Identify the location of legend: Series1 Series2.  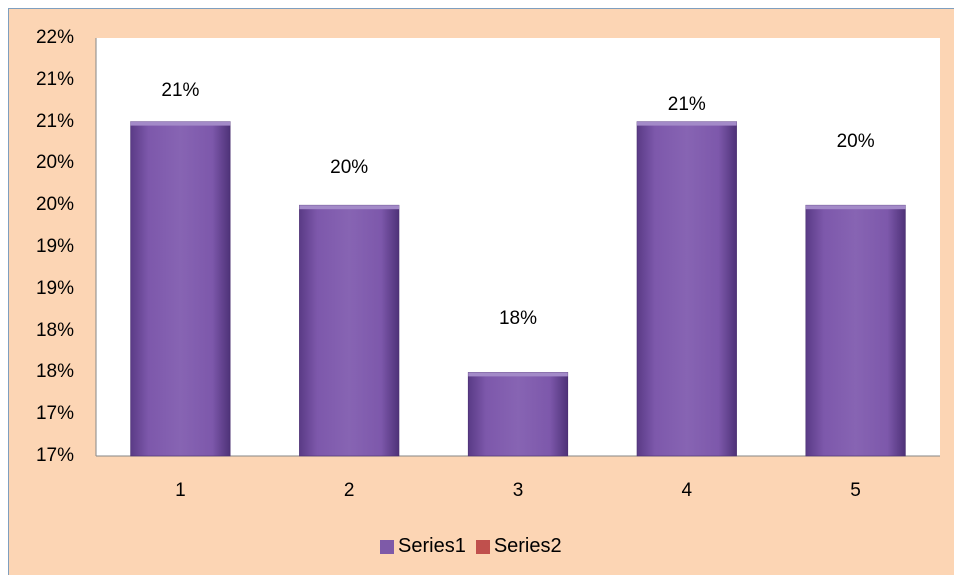
(476, 546).